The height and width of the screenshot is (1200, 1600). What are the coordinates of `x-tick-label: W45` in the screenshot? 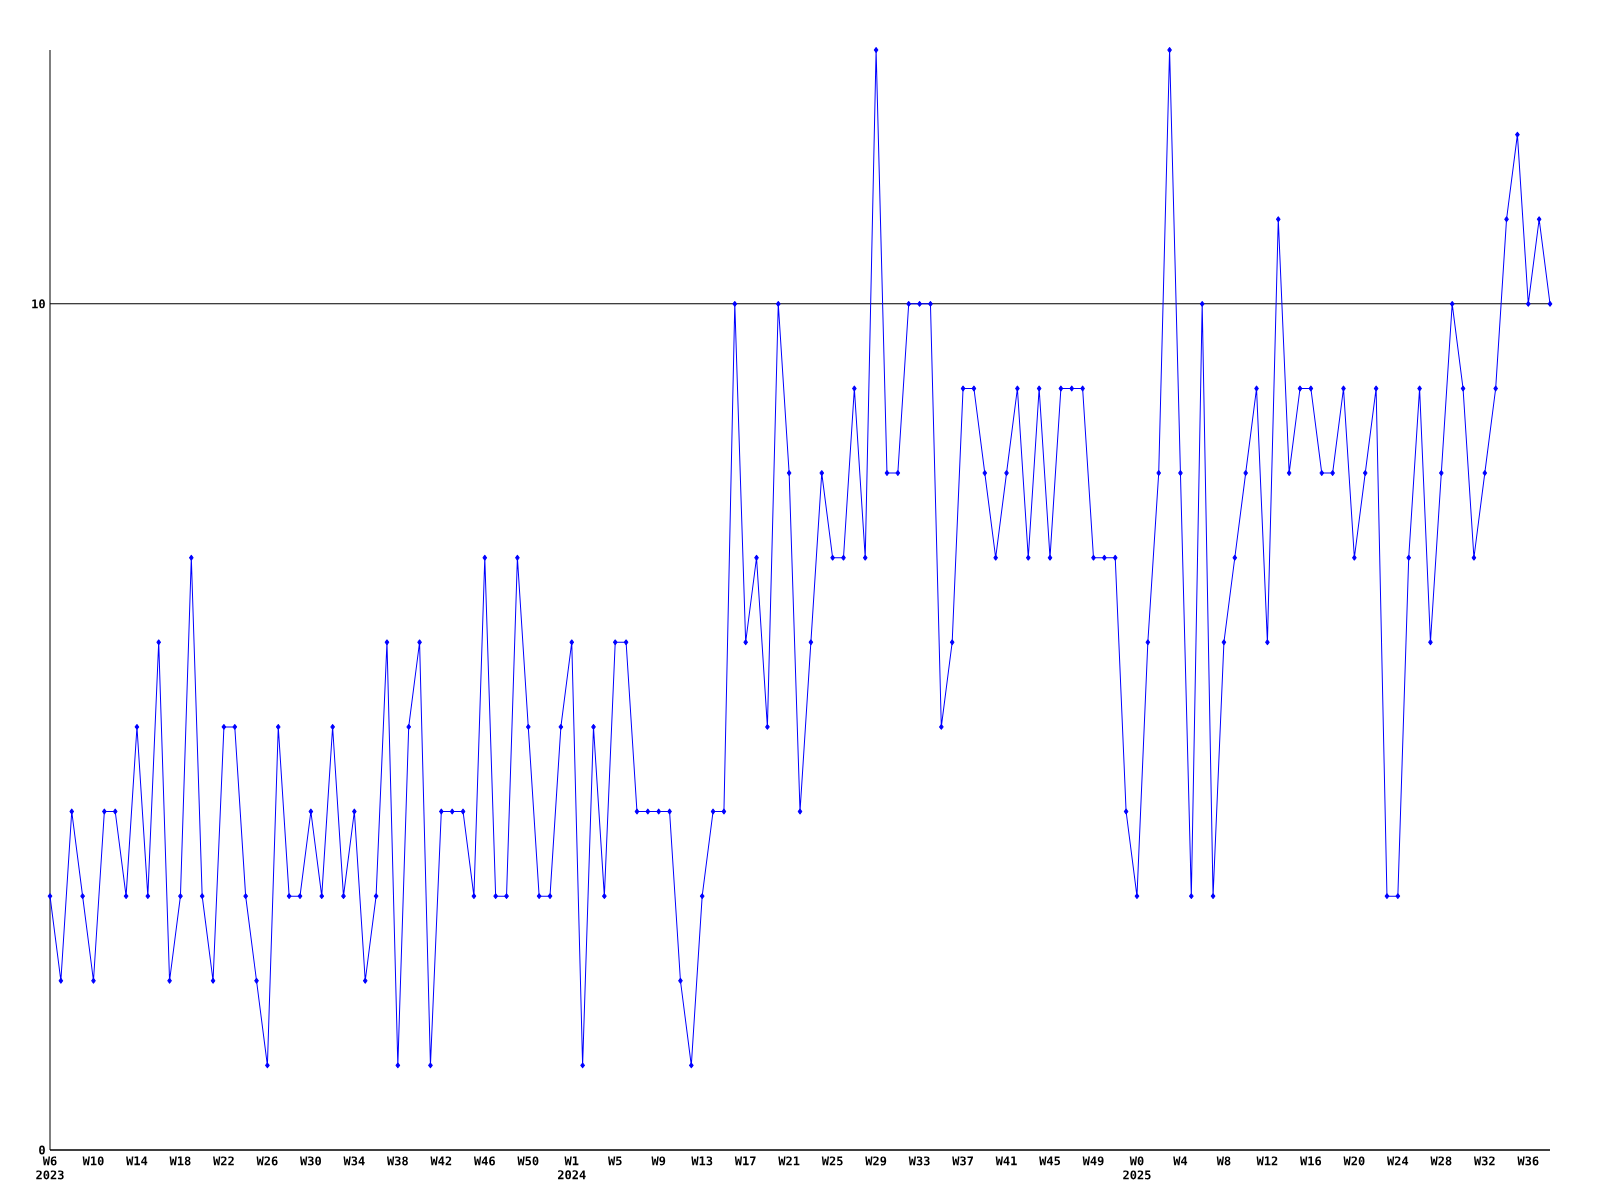 It's located at (1050, 1161).